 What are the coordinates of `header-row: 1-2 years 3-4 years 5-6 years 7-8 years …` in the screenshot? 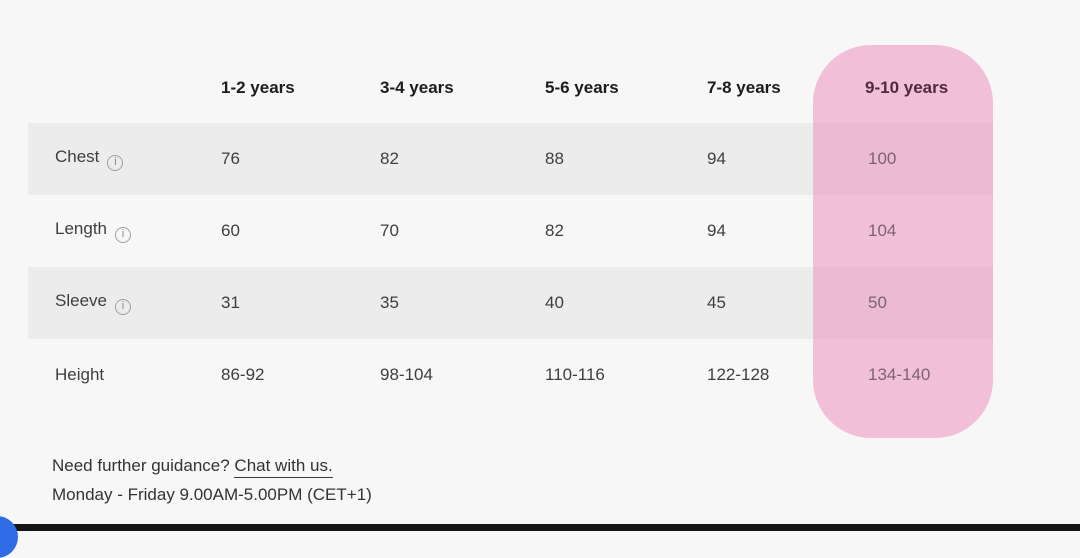 It's located at (510, 91).